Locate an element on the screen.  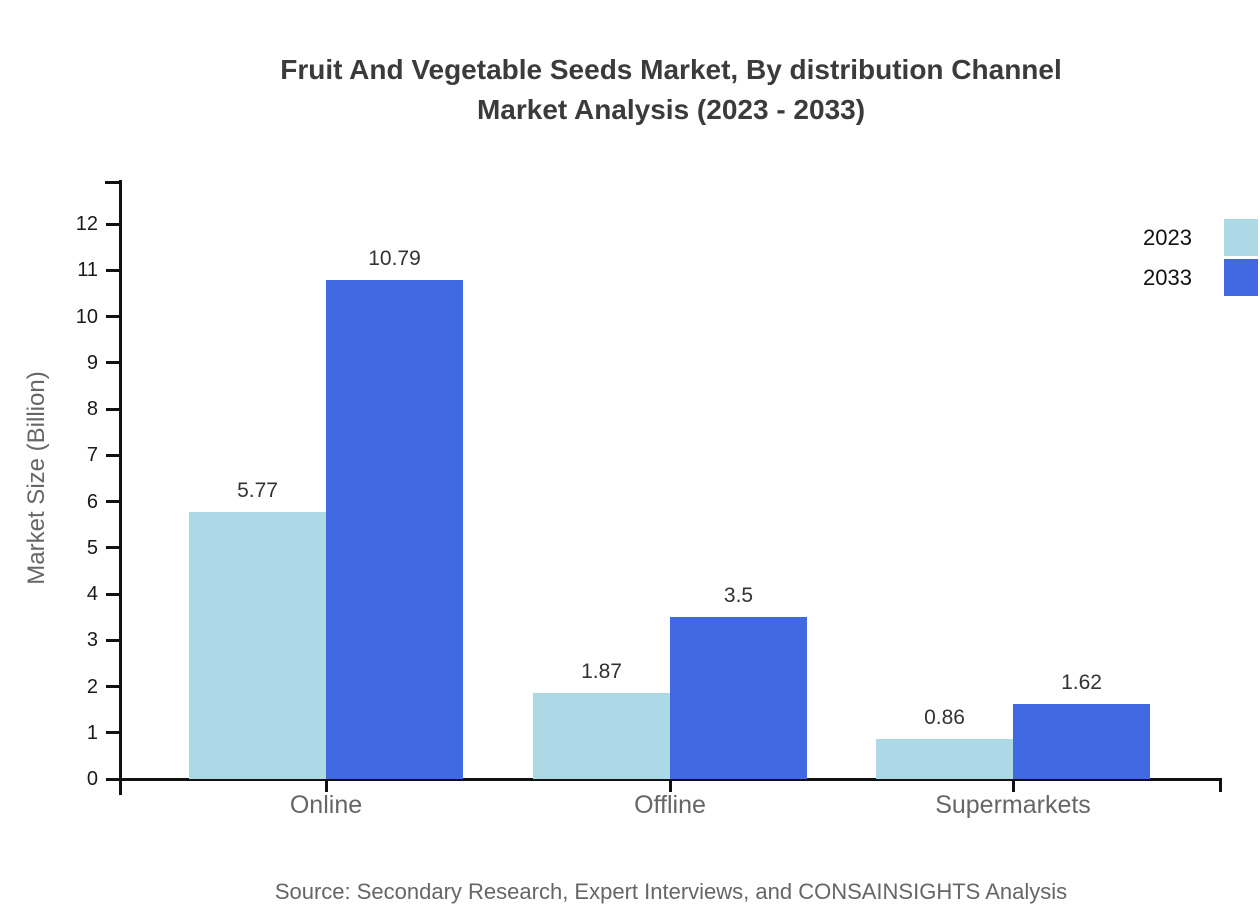
x-axis-label-supermarkets: Supermarkets is located at coordinates (1013, 805).